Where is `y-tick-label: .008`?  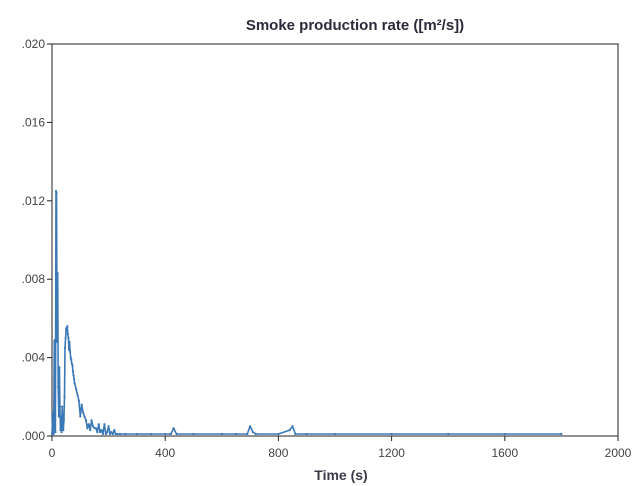 y-tick-label: .008 is located at coordinates (34, 279).